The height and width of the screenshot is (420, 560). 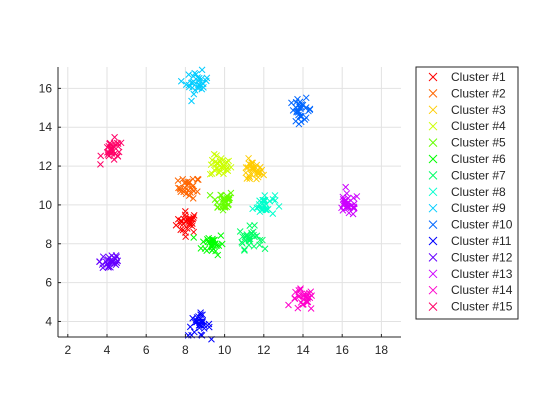 I want to click on legend-item: Cluster #2, so click(x=467, y=93).